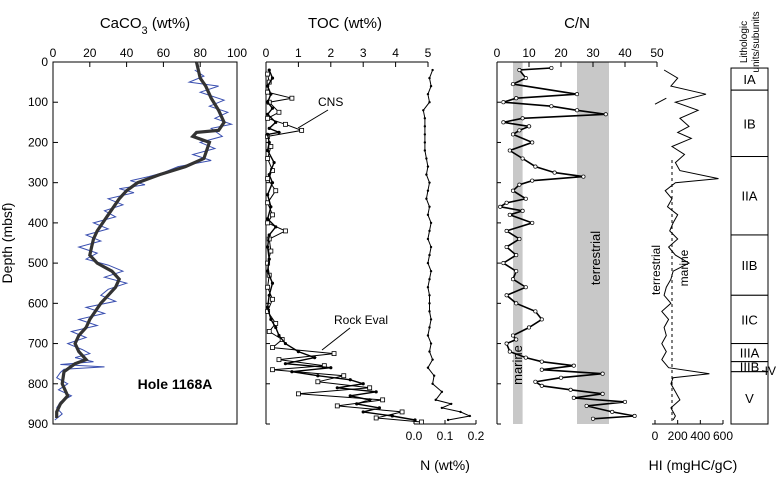 The width and height of the screenshot is (778, 488). I want to click on cn-x-tick-label: 20, so click(561, 53).